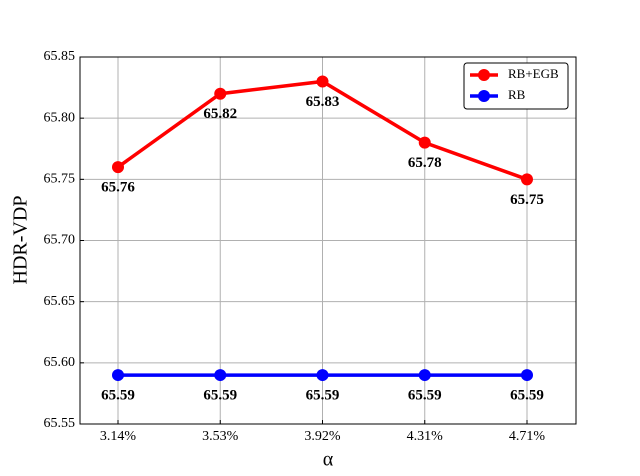  What do you see at coordinates (60, 423) in the screenshot?
I see `y-tick-label: 65.55` at bounding box center [60, 423].